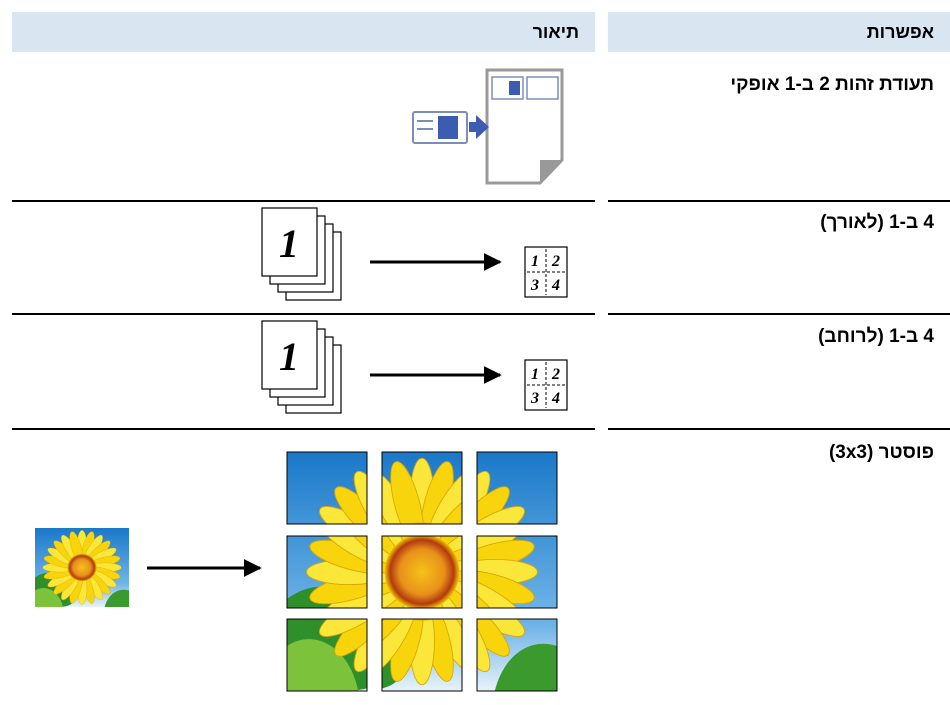 This screenshot has width=950, height=705. Describe the element at coordinates (877, 222) in the screenshot. I see `option-text: 4 ב-1 (לאורך)` at that location.